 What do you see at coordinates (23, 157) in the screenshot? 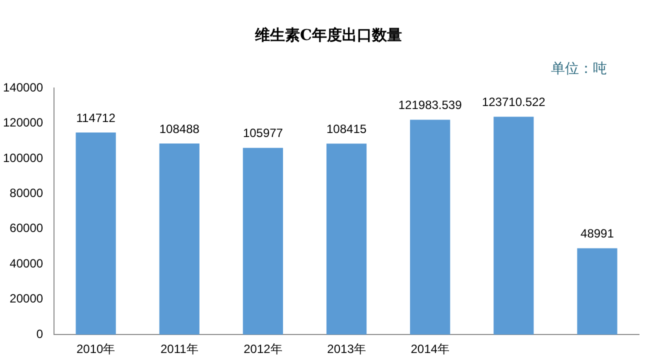
I see `y-tick-label: 100000` at bounding box center [23, 157].